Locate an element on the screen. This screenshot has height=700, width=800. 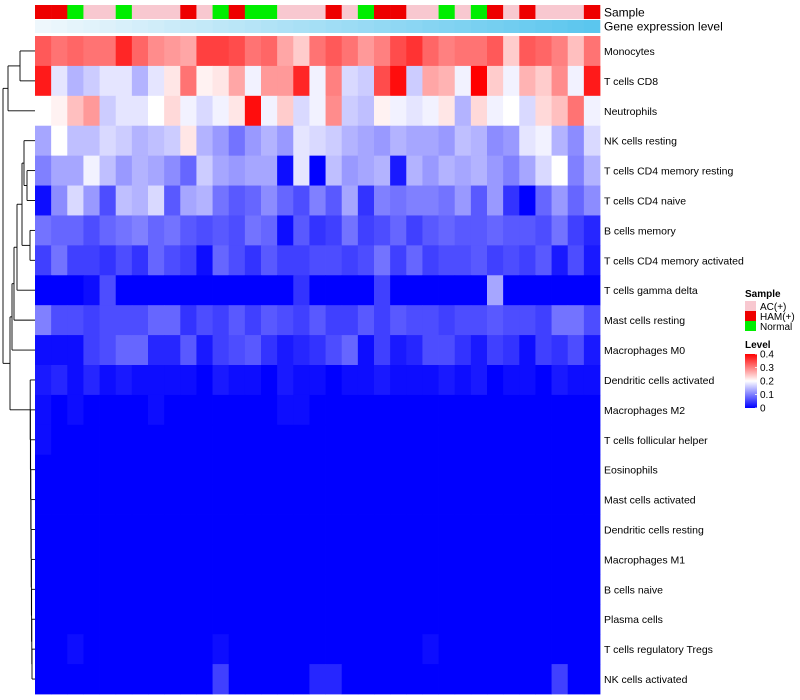
row-label: Mast cells resting is located at coordinates (644, 321).